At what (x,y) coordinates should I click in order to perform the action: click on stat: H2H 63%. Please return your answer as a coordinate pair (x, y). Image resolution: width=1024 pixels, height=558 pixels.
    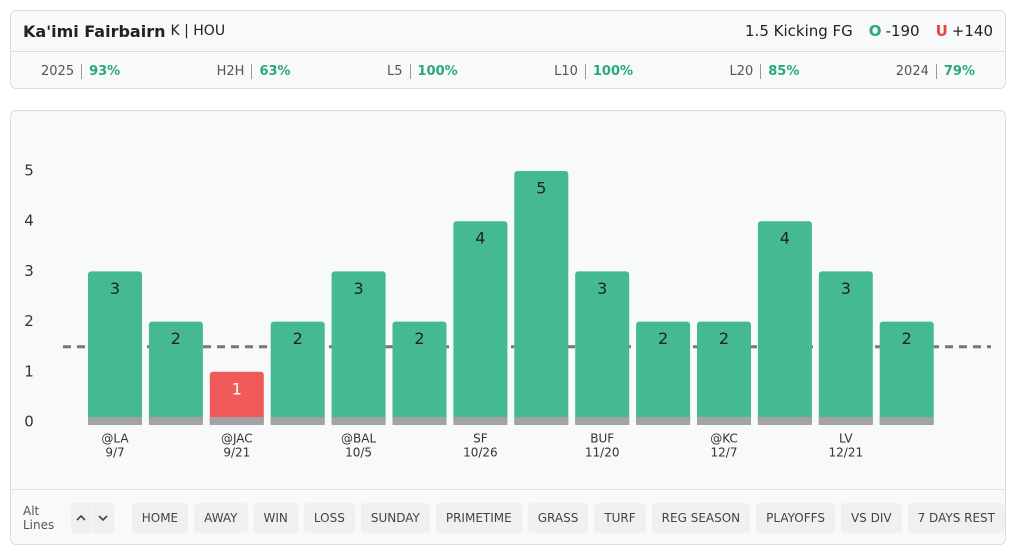
    Looking at the image, I should click on (253, 71).